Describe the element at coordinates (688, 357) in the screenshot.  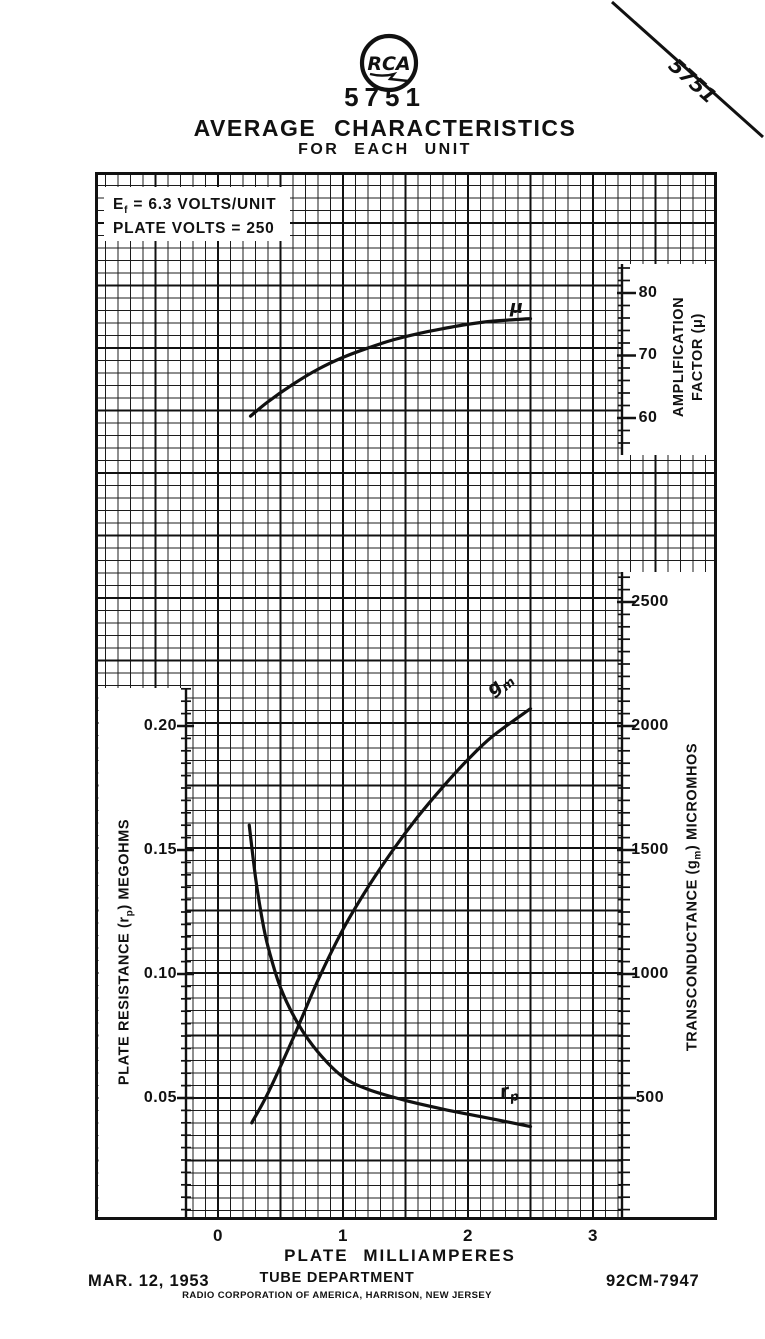
I see `mu-axis-title: AMPLIFICATION FACTOR (μ)` at that location.